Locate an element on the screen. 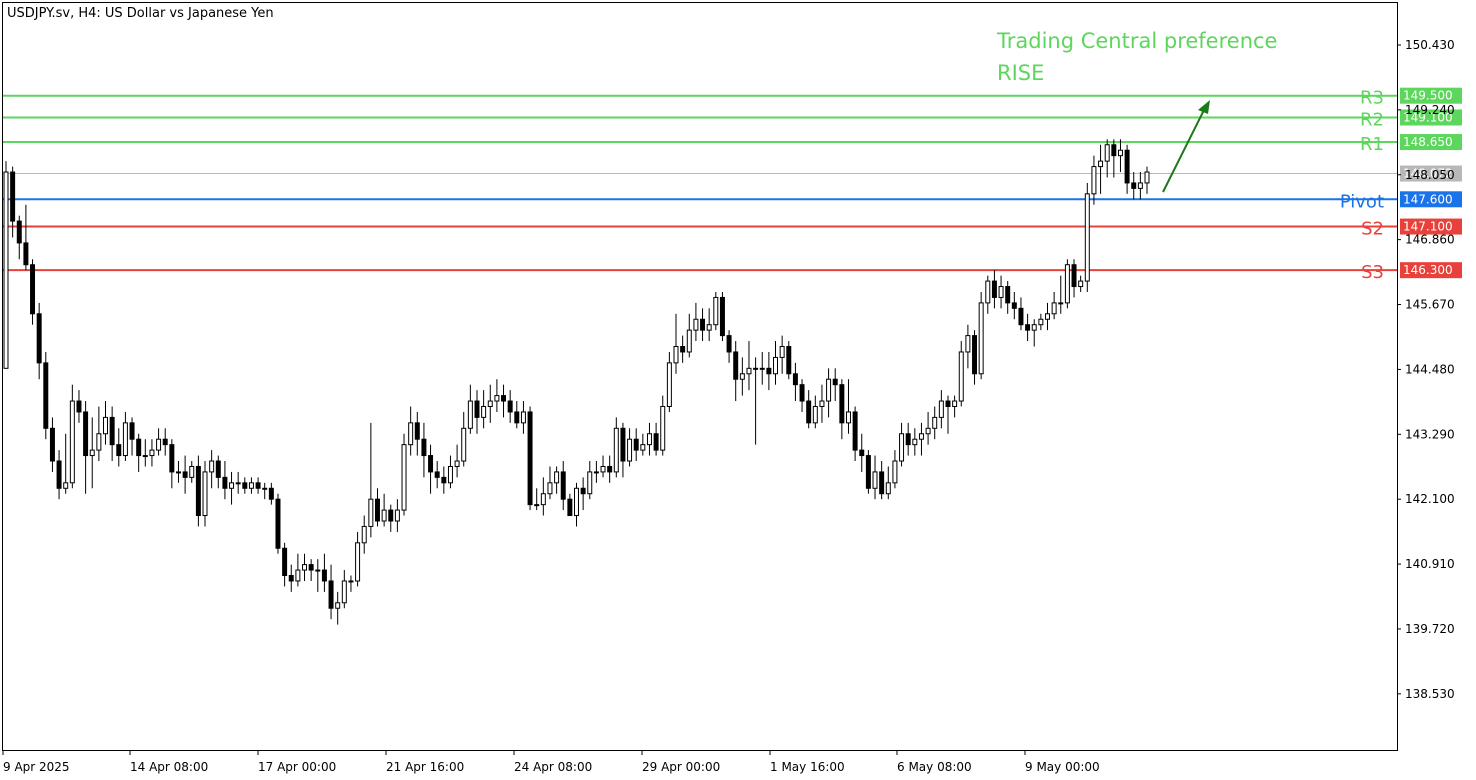 Image resolution: width=1476 pixels, height=780 pixels. x-tick-label: 6 May 08:00 is located at coordinates (934, 767).